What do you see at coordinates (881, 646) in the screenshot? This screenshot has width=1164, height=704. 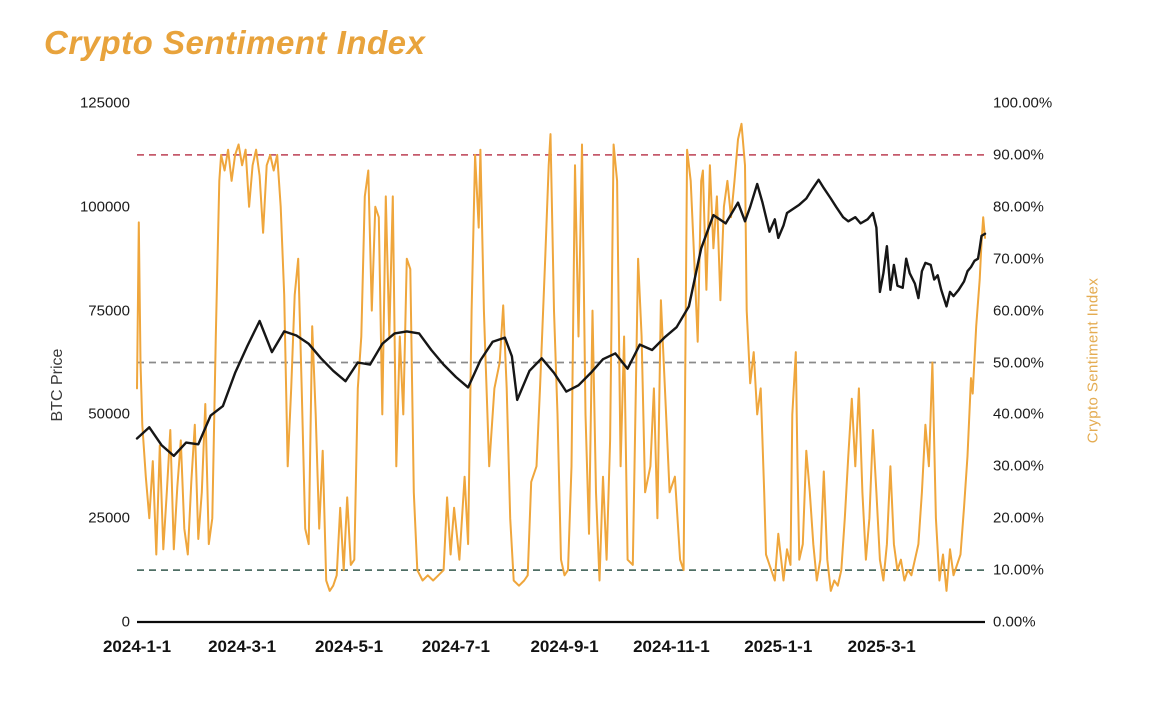 I see `x-axis-tick: 2025-3-1` at bounding box center [881, 646].